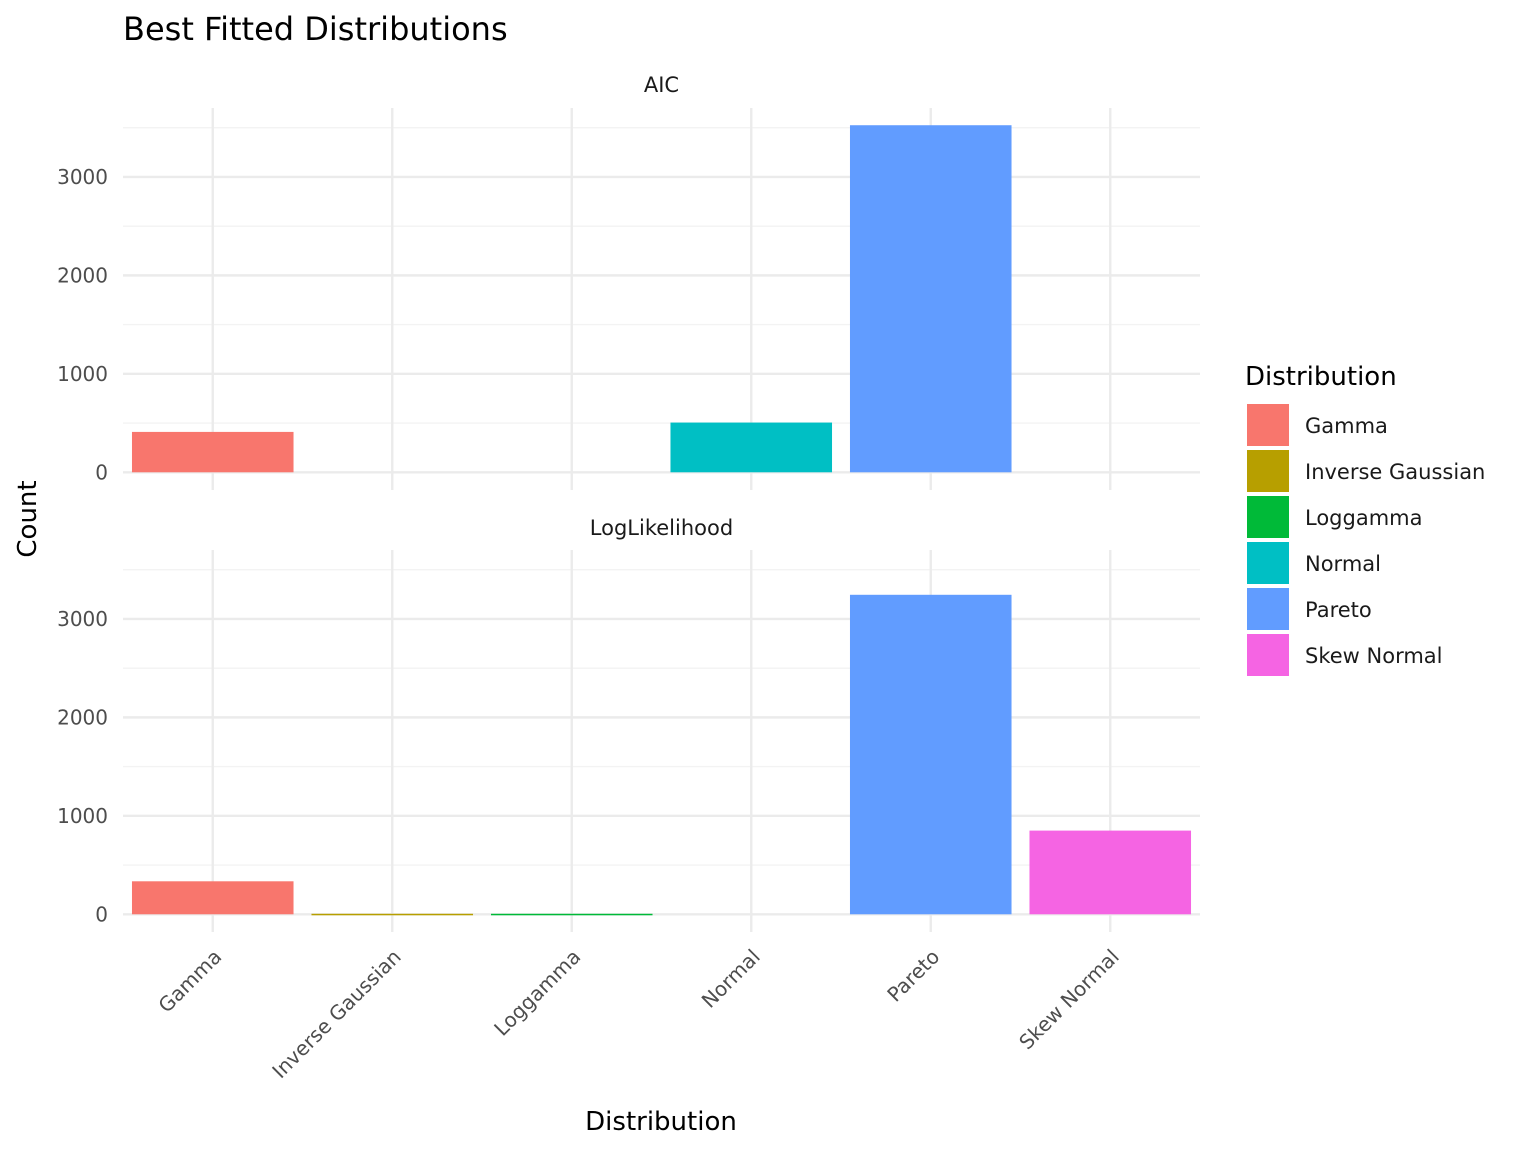 The width and height of the screenshot is (1536, 1152). I want to click on x-axis-title: Distribution, so click(661, 1122).